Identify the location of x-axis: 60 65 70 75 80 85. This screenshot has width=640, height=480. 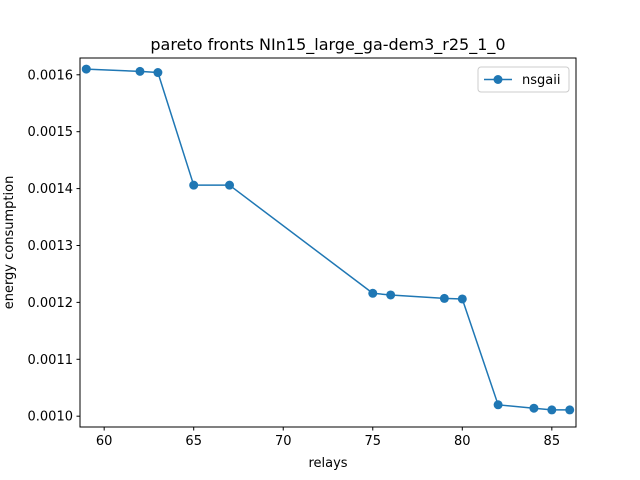
(328, 438).